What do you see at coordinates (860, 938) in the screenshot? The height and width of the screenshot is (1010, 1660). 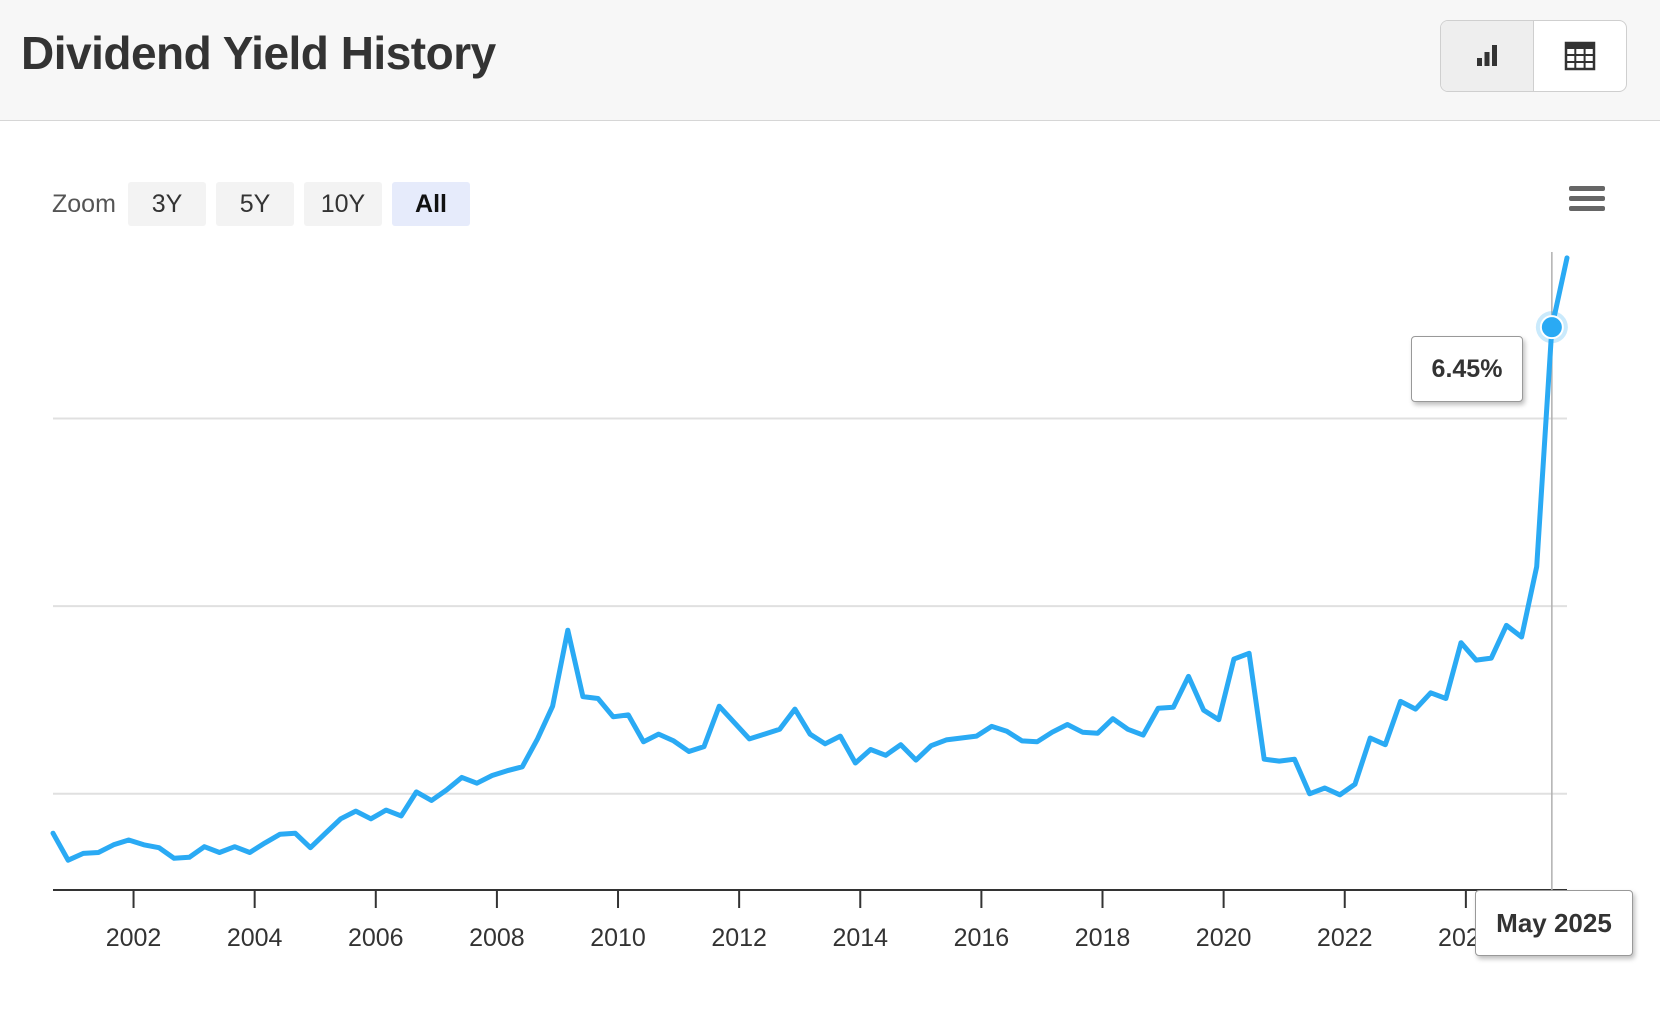 I see `x-tick-label: 2014` at bounding box center [860, 938].